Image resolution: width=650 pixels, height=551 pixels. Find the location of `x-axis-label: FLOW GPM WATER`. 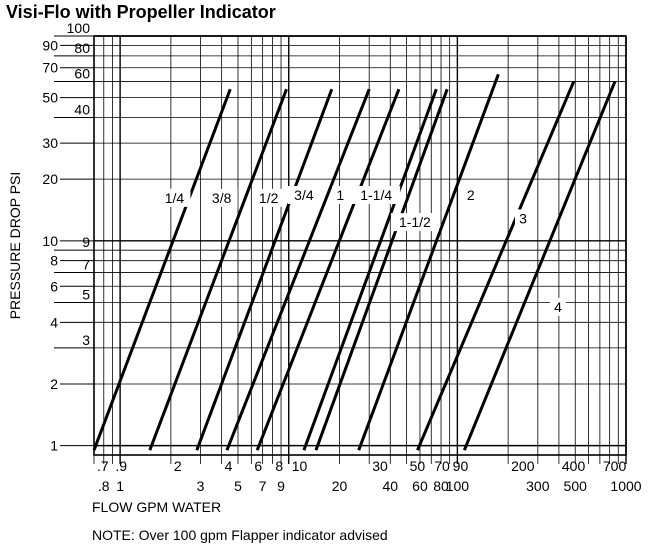

x-axis-label: FLOW GPM WATER is located at coordinates (157, 507).